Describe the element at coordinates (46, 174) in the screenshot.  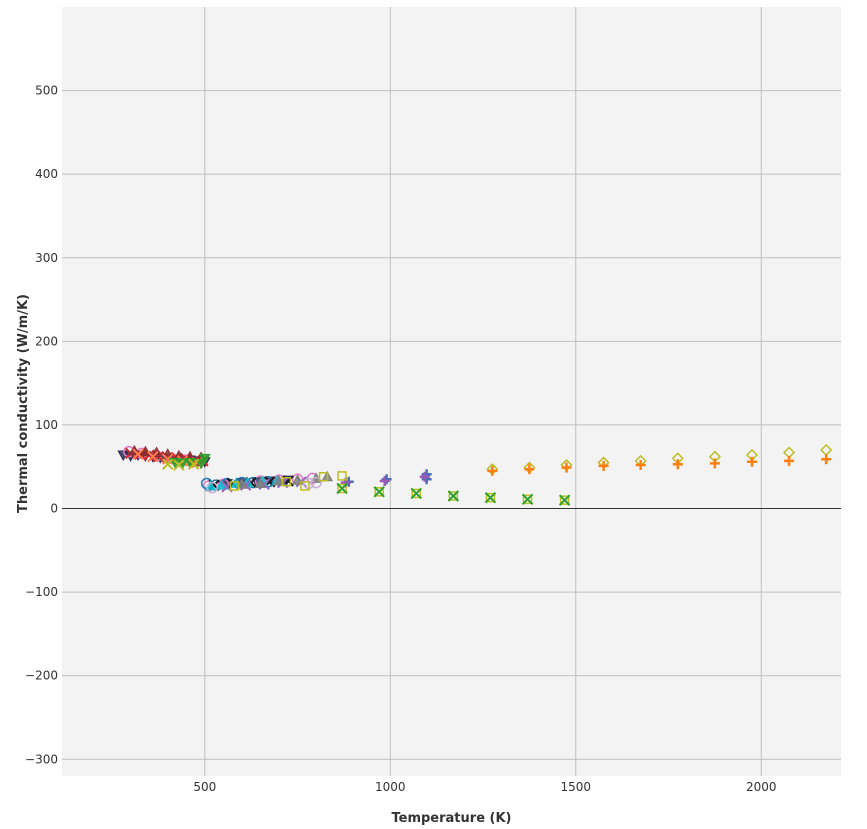
I see `y-tick-label: 400` at that location.